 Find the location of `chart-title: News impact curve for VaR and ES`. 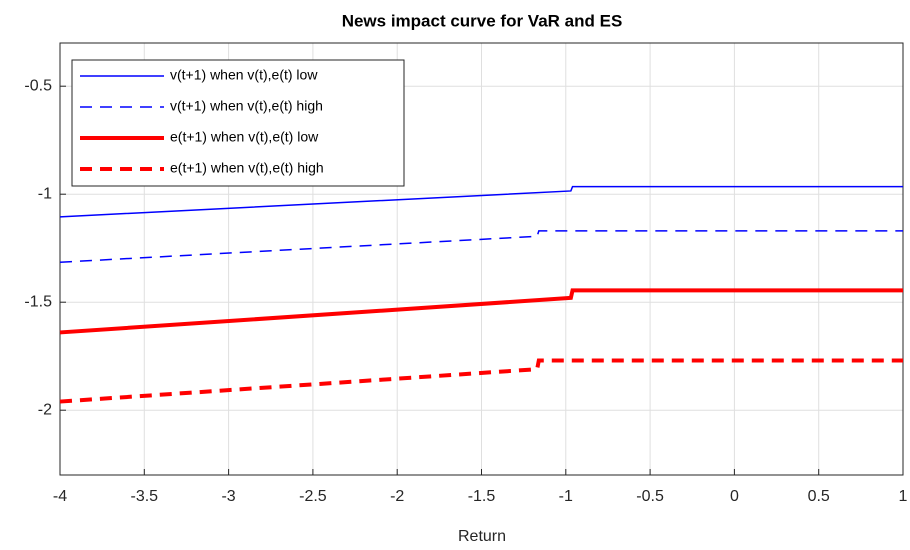

chart-title: News impact curve for VaR and ES is located at coordinates (482, 20).